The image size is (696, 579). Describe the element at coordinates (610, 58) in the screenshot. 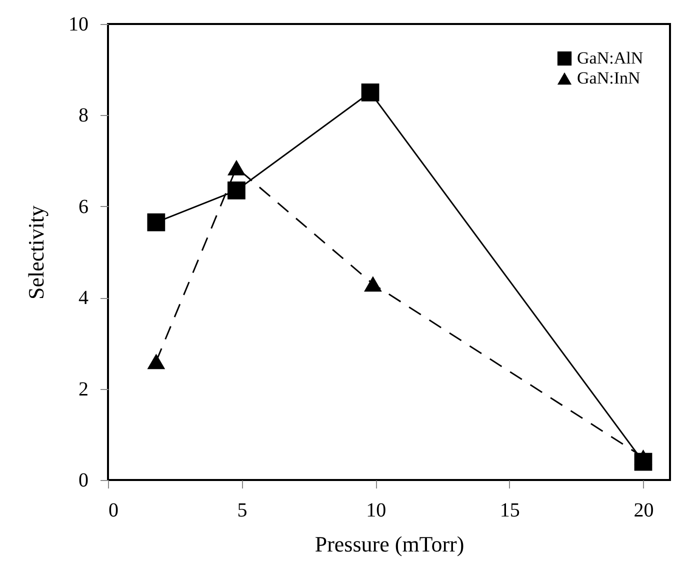

I see `legend-label: GaN:AlN` at that location.